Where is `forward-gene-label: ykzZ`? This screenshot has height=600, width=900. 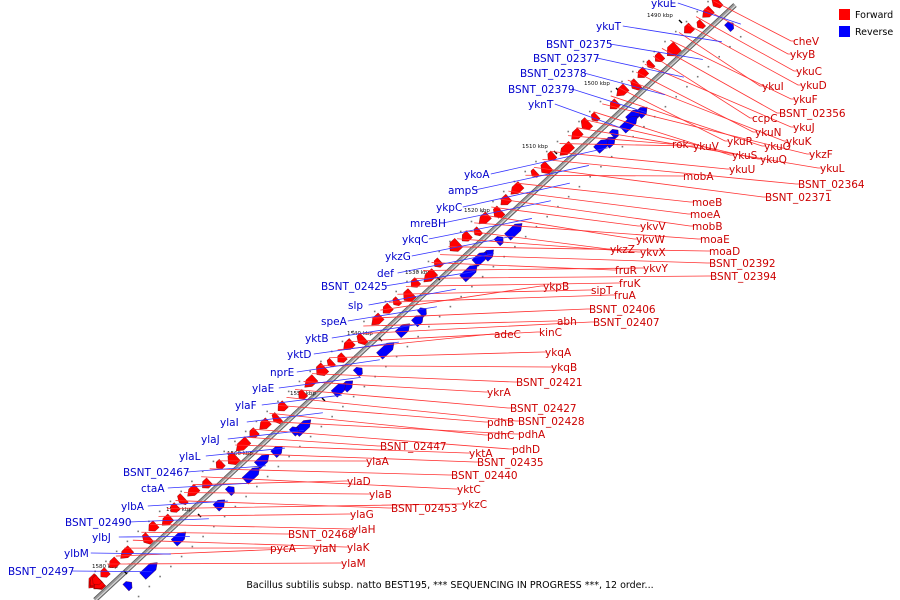 forward-gene-label: ykzZ is located at coordinates (622, 250).